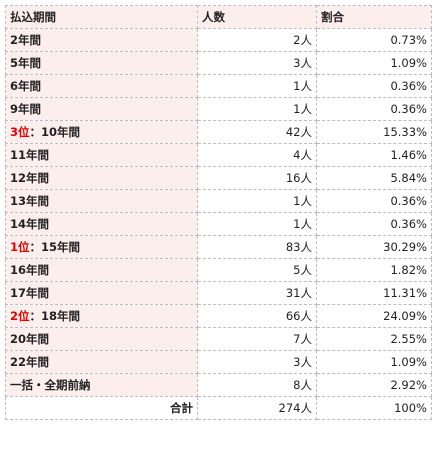 The width and height of the screenshot is (436, 450). What do you see at coordinates (257, 155) in the screenshot?
I see `count-cell: 4人` at bounding box center [257, 155].